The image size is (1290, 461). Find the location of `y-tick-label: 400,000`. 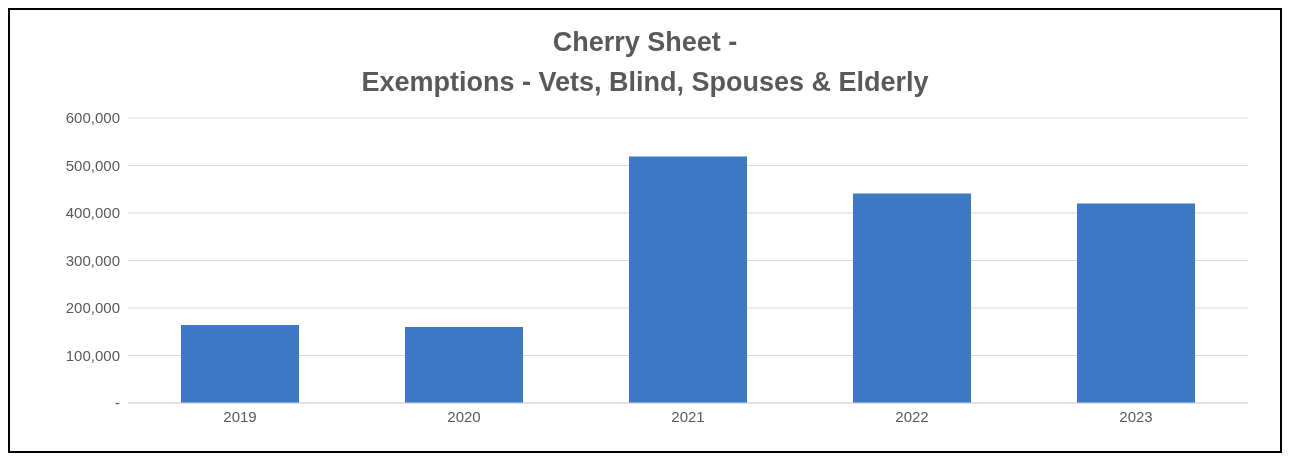

y-tick-label: 400,000 is located at coordinates (92, 213).